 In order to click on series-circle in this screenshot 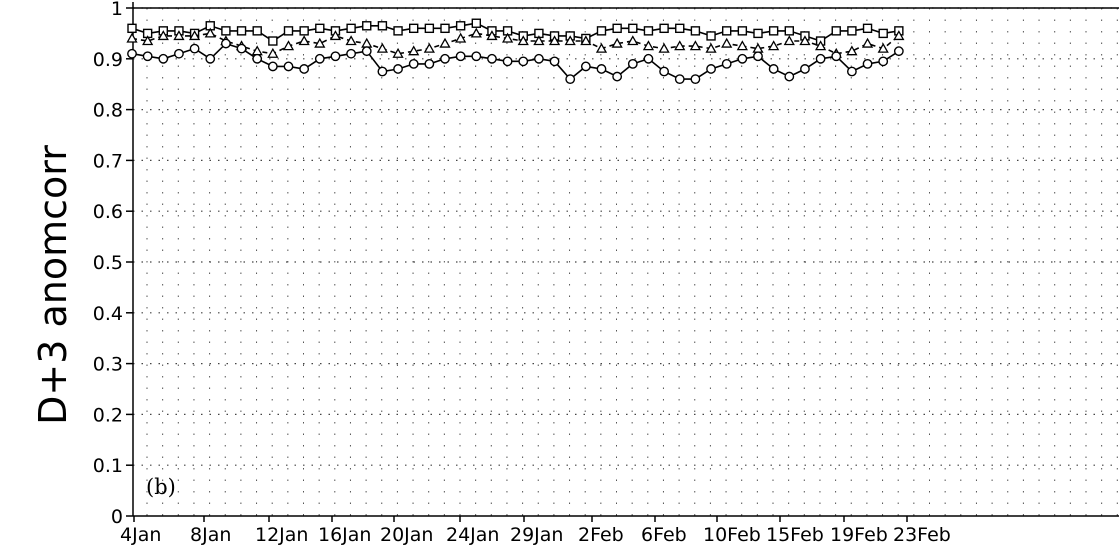, I will do `click(515, 61)`.